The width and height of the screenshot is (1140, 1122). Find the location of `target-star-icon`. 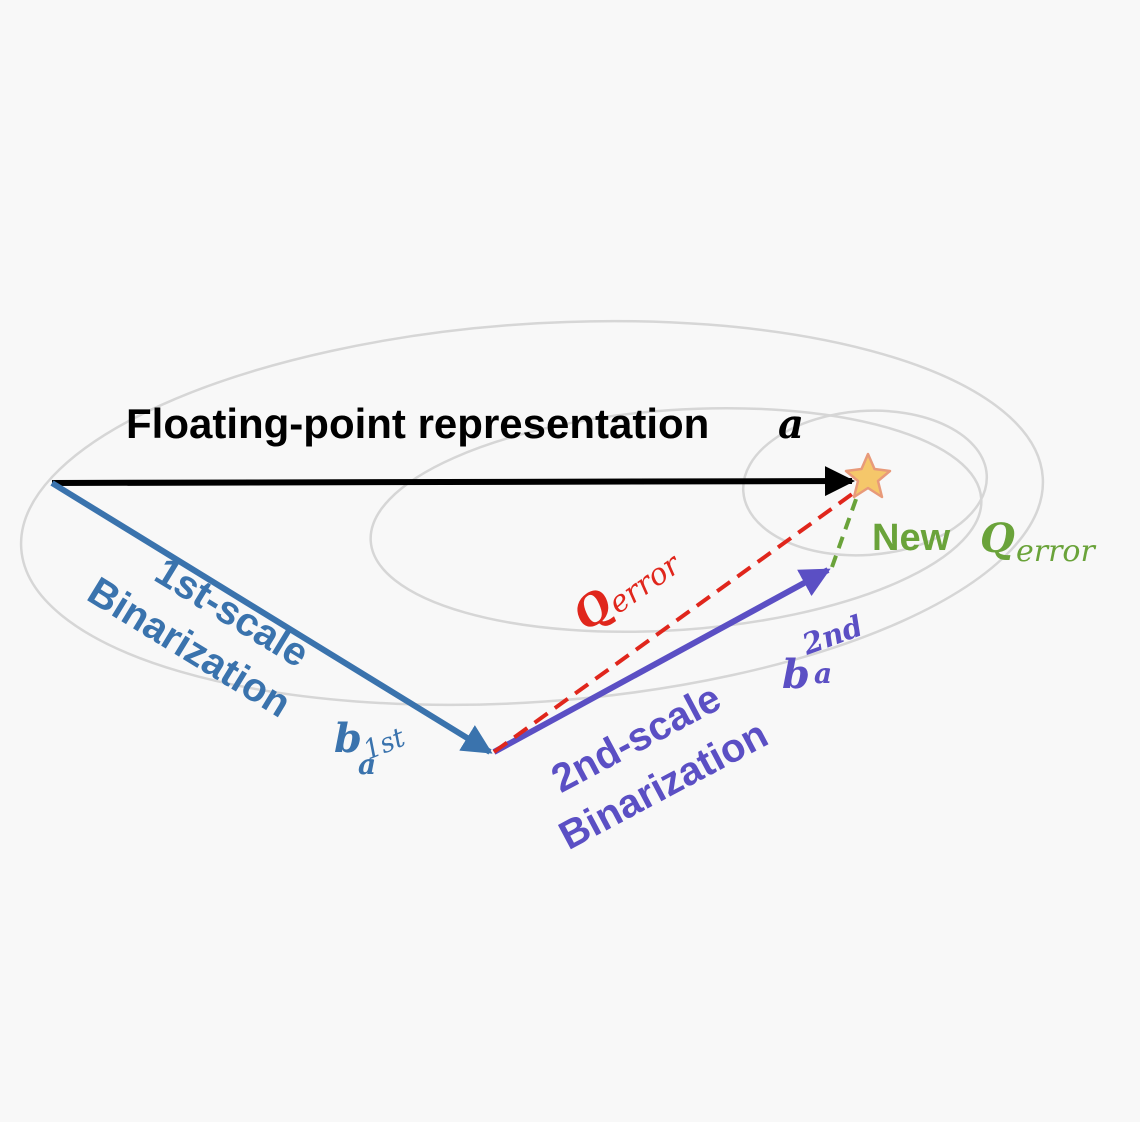

target-star-icon is located at coordinates (868, 475).